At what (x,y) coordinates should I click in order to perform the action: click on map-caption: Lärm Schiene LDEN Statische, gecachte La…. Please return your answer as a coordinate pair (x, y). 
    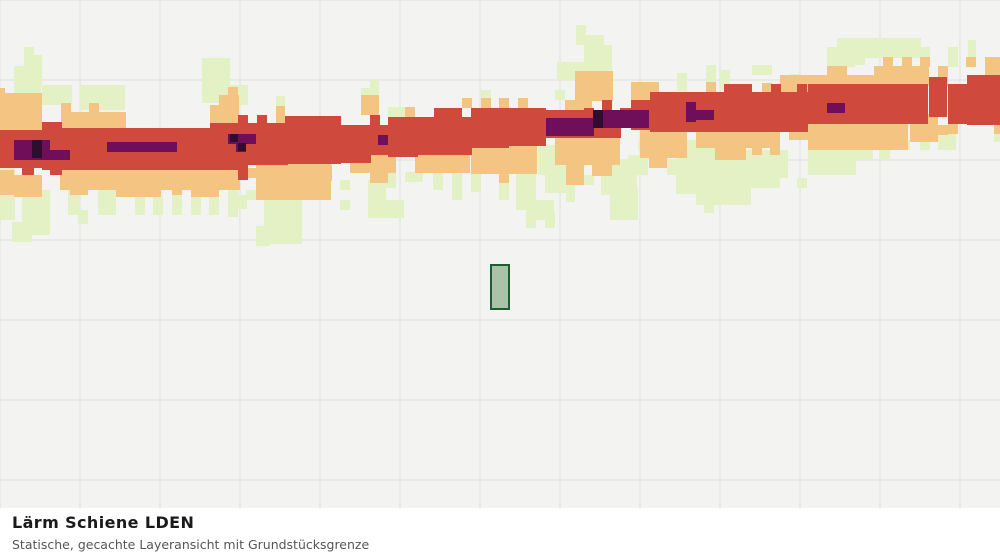
    Looking at the image, I should click on (500, 534).